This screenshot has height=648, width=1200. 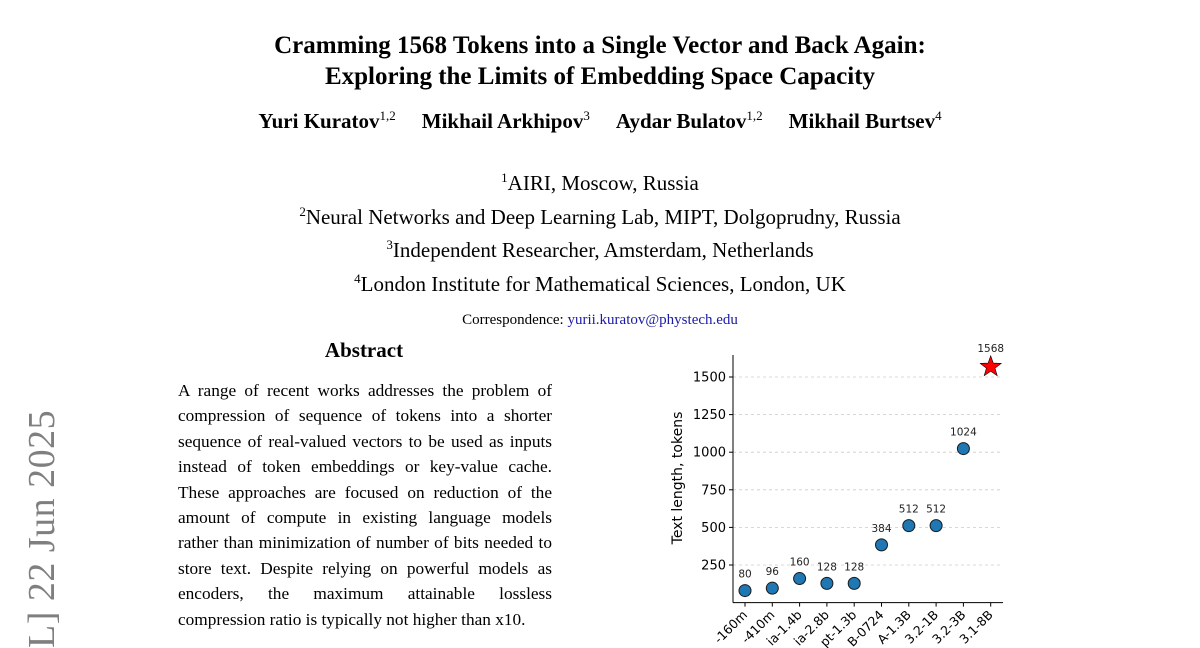 I want to click on author: Mikhail Burtsev4, so click(x=865, y=120).